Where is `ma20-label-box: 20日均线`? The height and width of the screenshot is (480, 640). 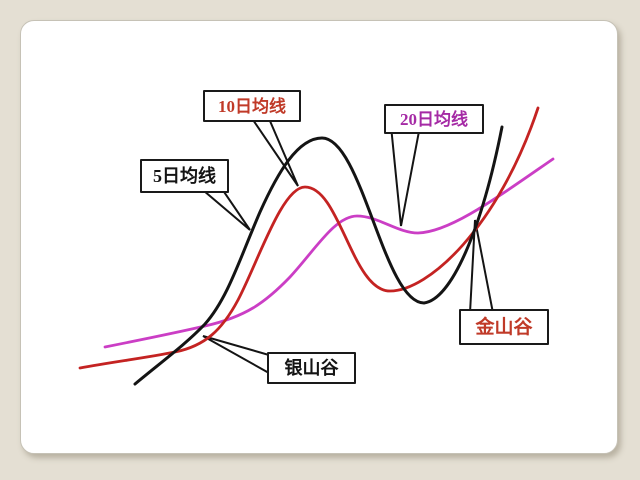 ma20-label-box: 20日均线 is located at coordinates (434, 119).